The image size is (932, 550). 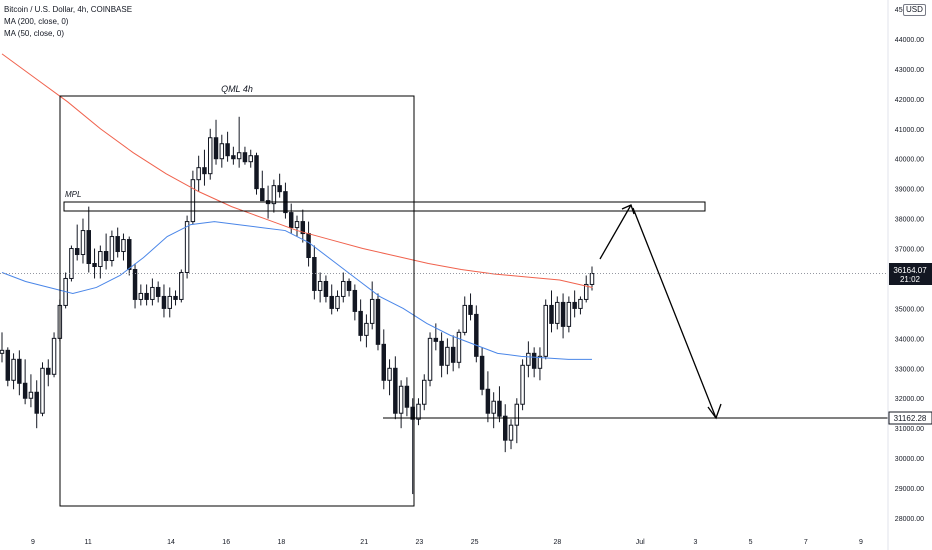 I want to click on current-price-value: 36164.07, so click(x=910, y=270).